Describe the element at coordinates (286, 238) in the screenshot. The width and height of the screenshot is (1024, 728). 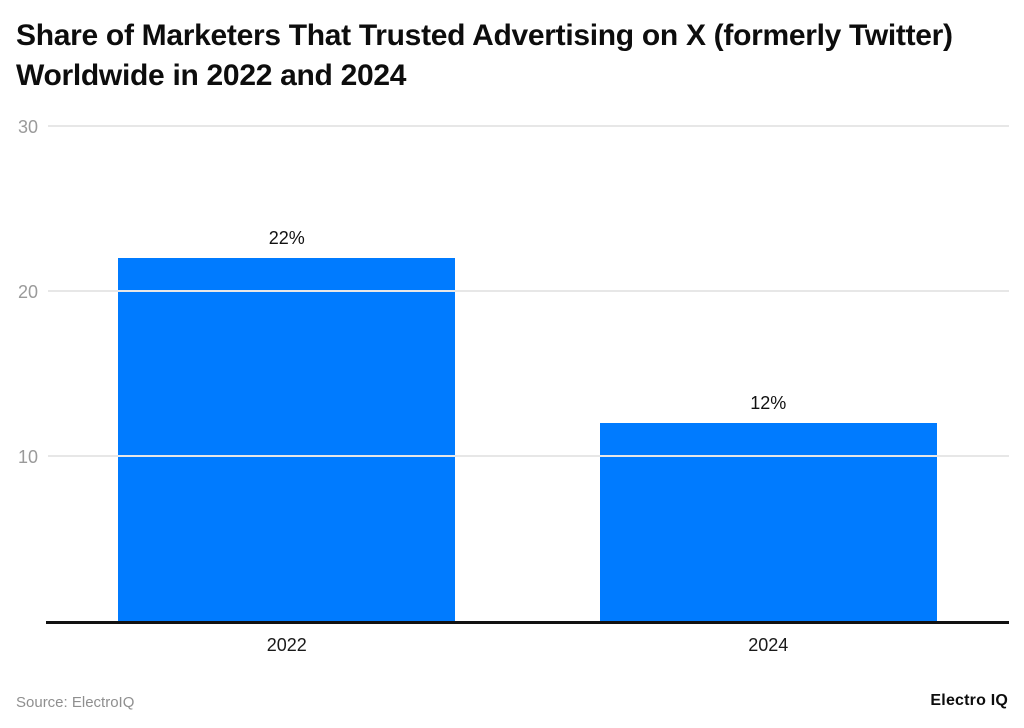
I see `bar-value-label-2022: 22%` at that location.